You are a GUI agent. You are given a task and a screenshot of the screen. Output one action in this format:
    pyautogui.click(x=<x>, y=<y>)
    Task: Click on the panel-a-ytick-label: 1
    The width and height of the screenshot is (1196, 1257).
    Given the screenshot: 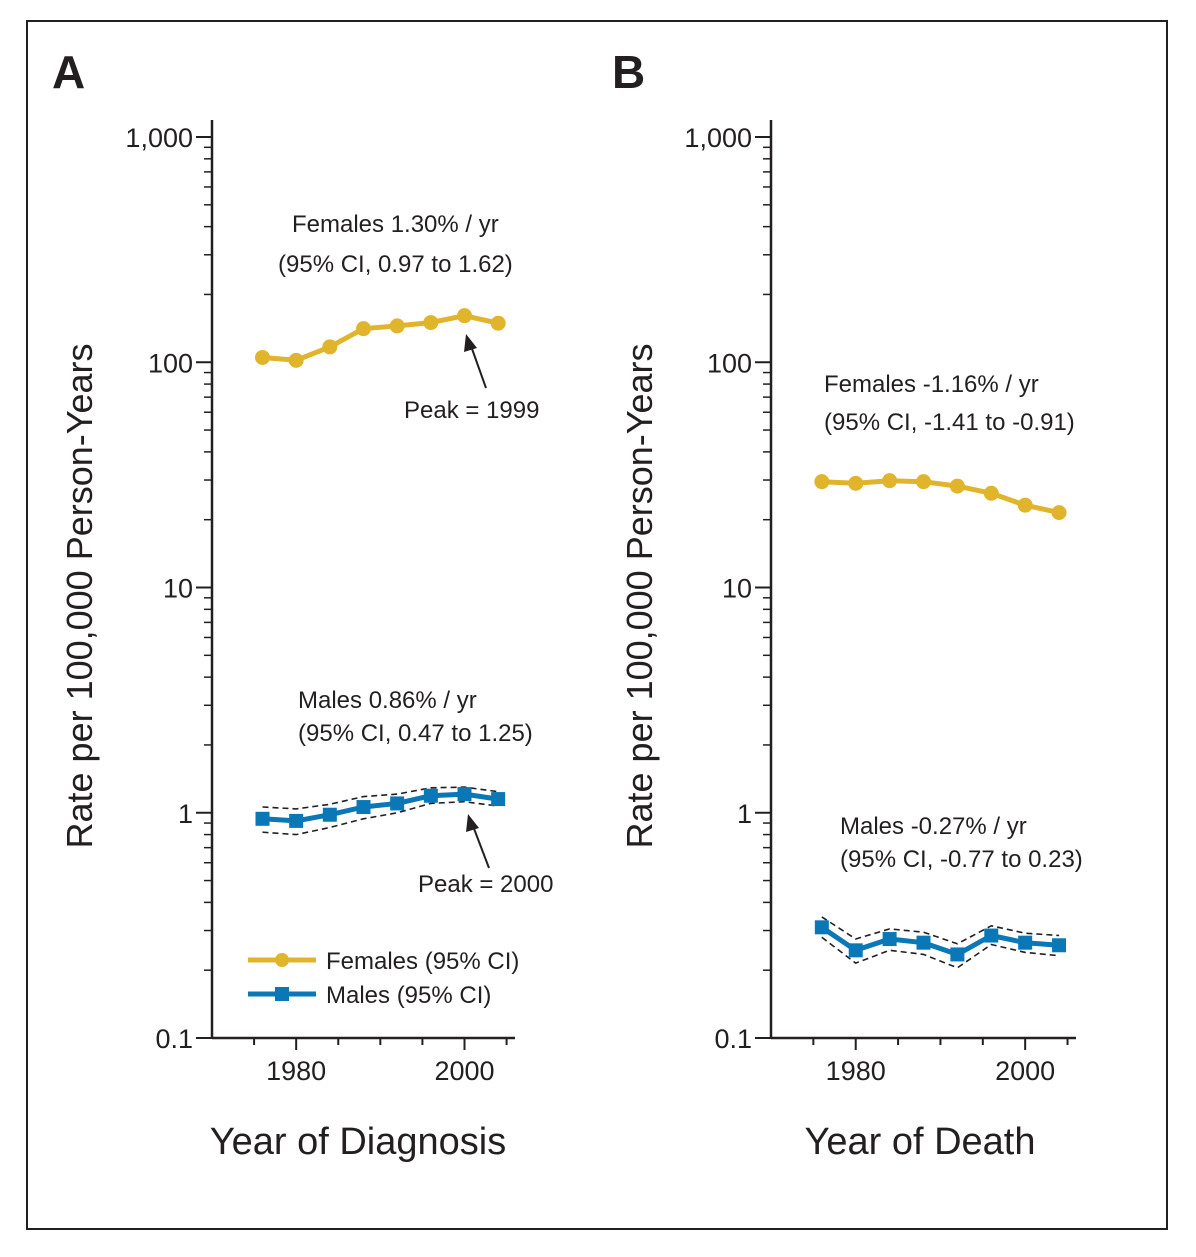 What is the action you would take?
    pyautogui.click(x=185, y=814)
    